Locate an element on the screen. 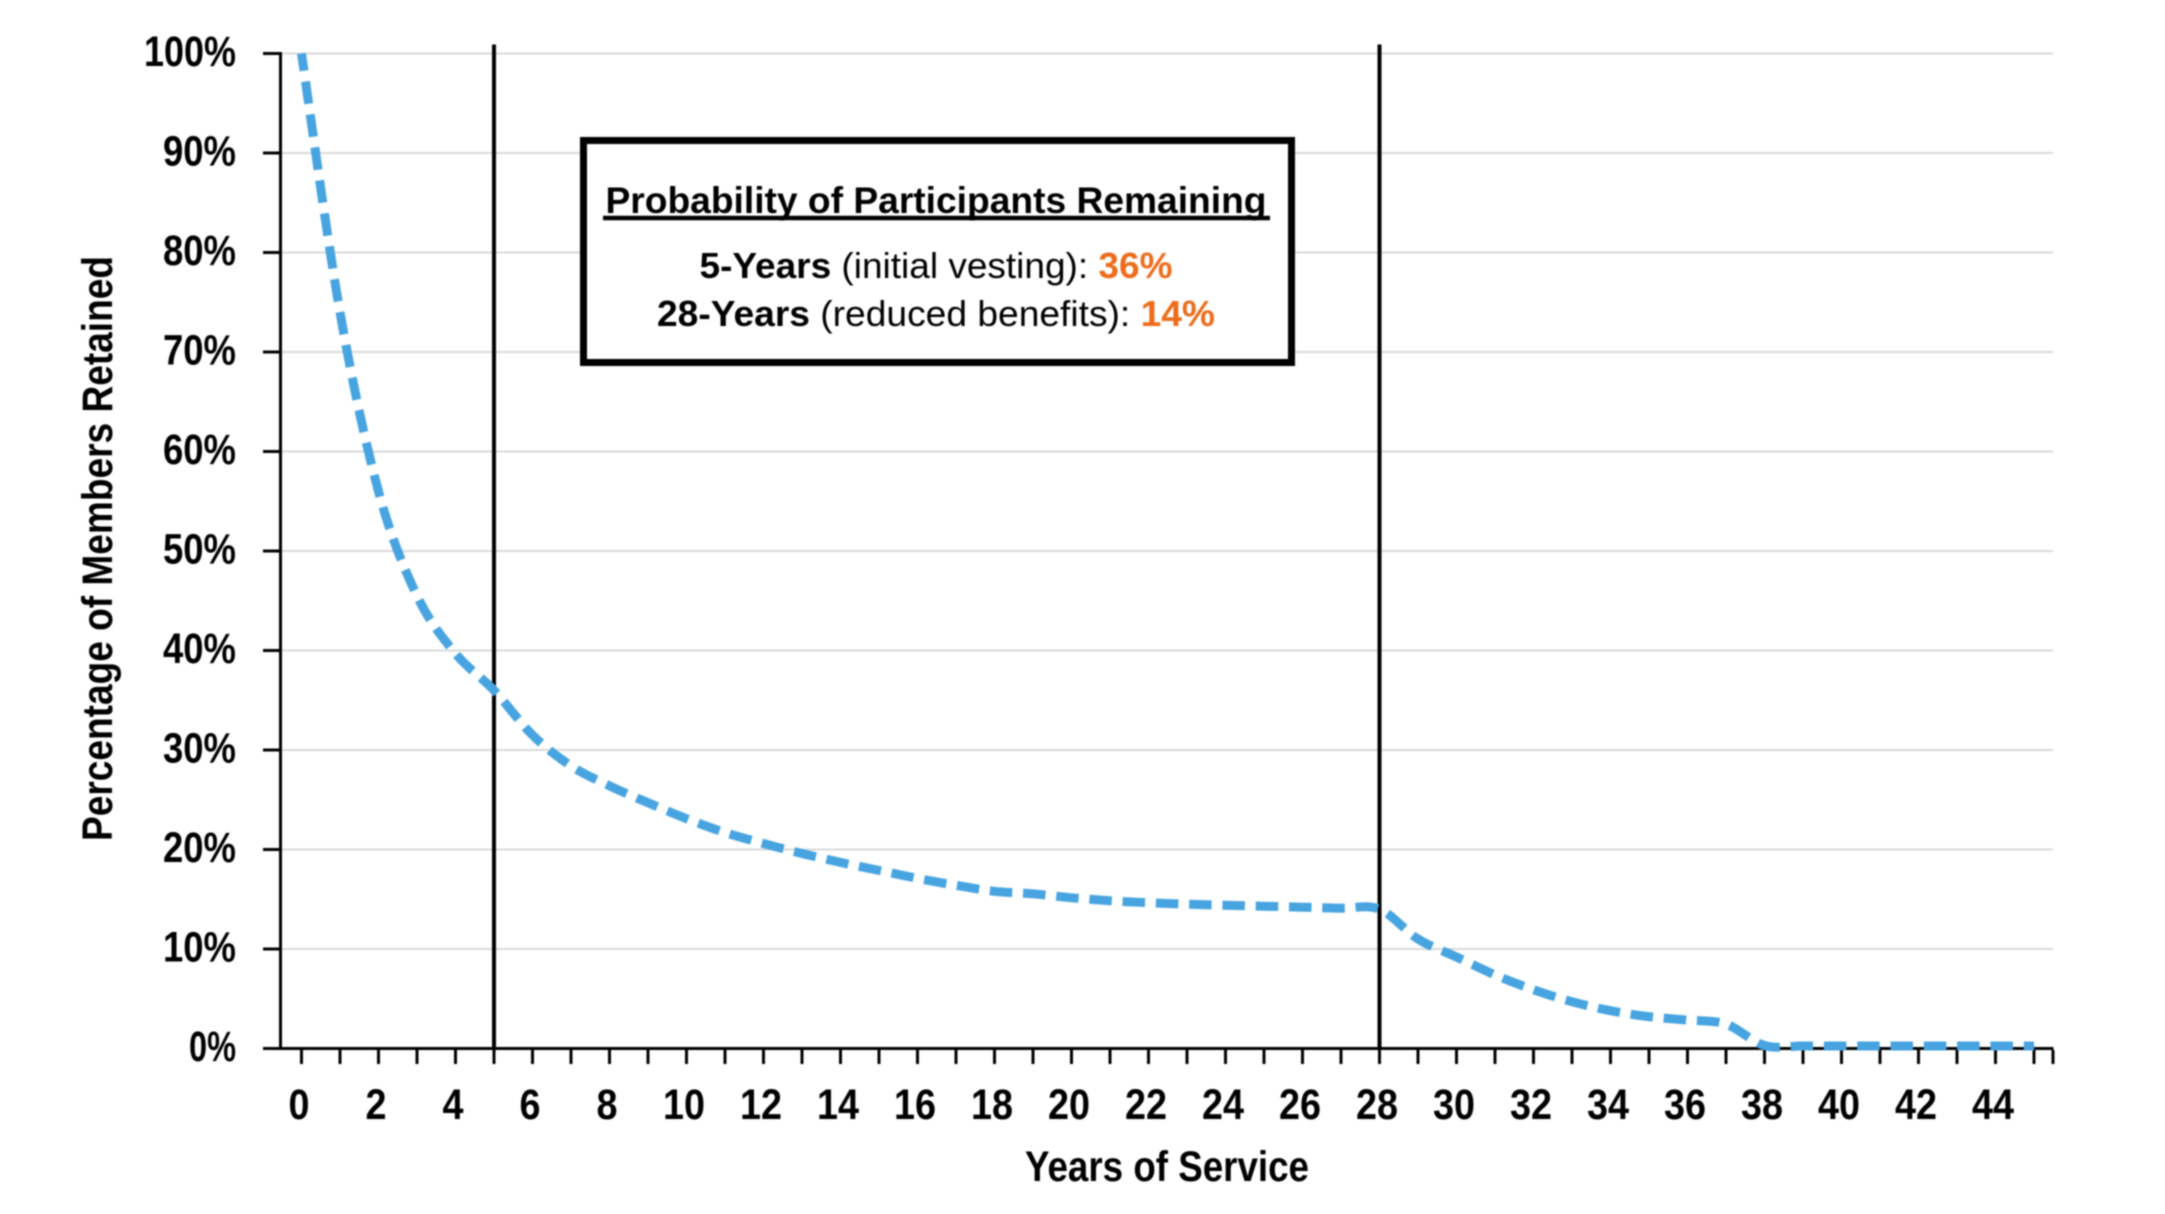  svg-text: 24 is located at coordinates (1223, 1105).